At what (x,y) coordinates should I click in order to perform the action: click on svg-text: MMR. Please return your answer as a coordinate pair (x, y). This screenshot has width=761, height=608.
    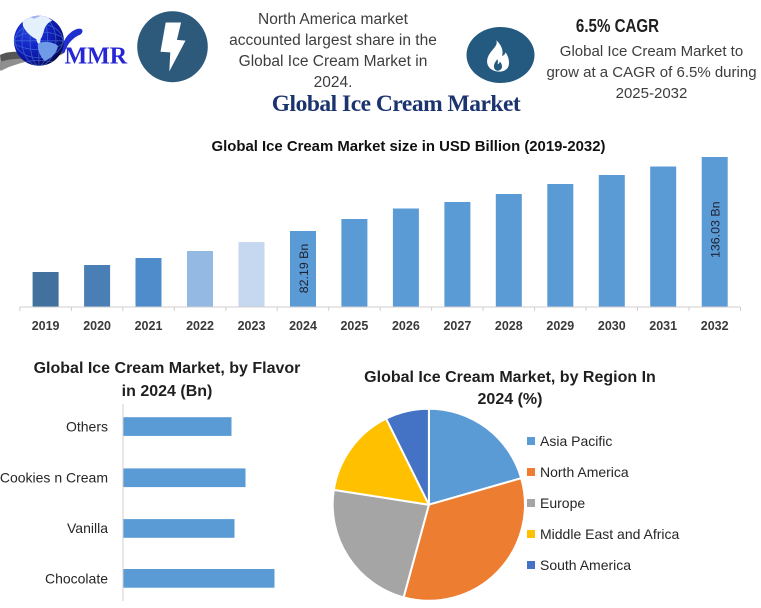
    Looking at the image, I should click on (96, 57).